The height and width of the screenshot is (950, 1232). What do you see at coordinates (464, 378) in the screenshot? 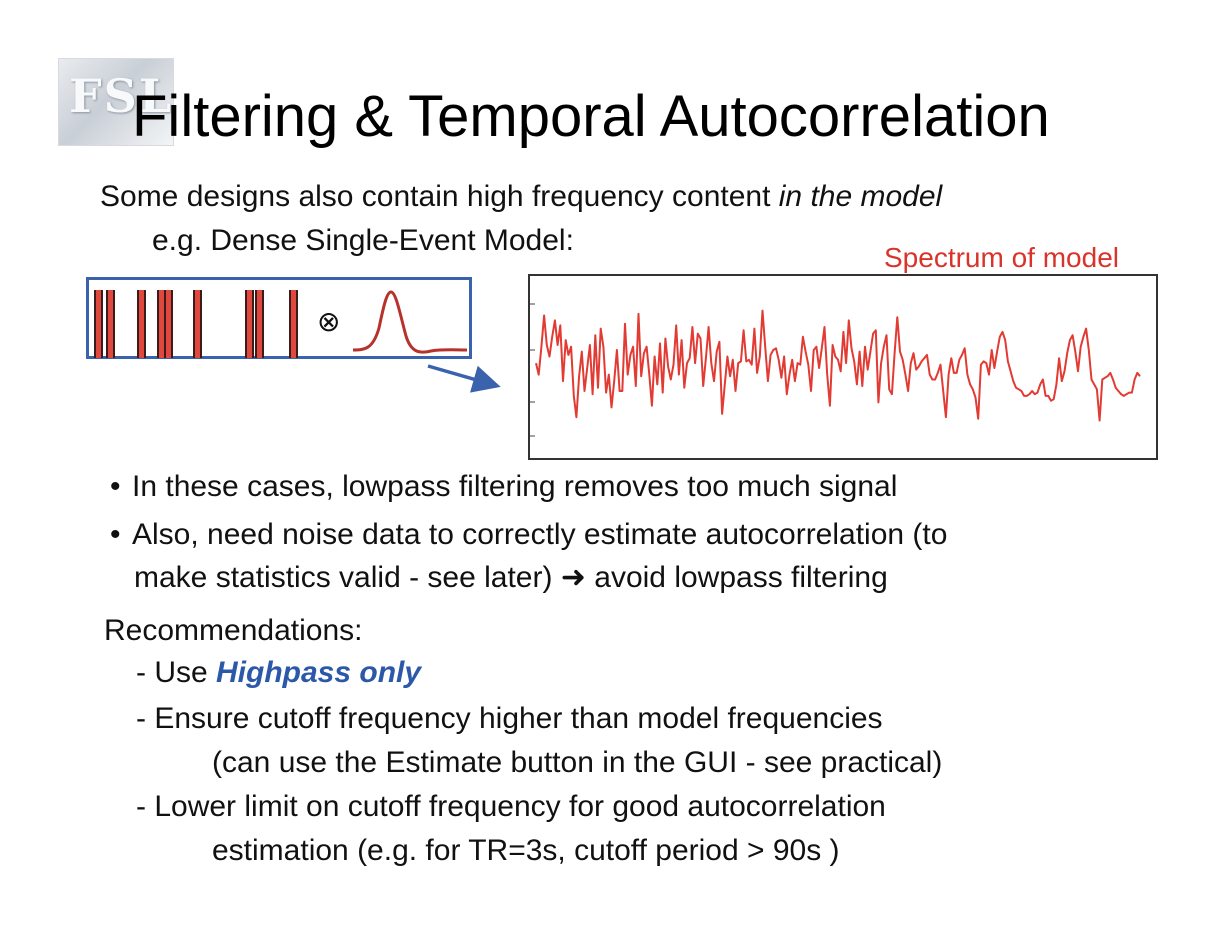
I see `arrow-icon` at bounding box center [464, 378].